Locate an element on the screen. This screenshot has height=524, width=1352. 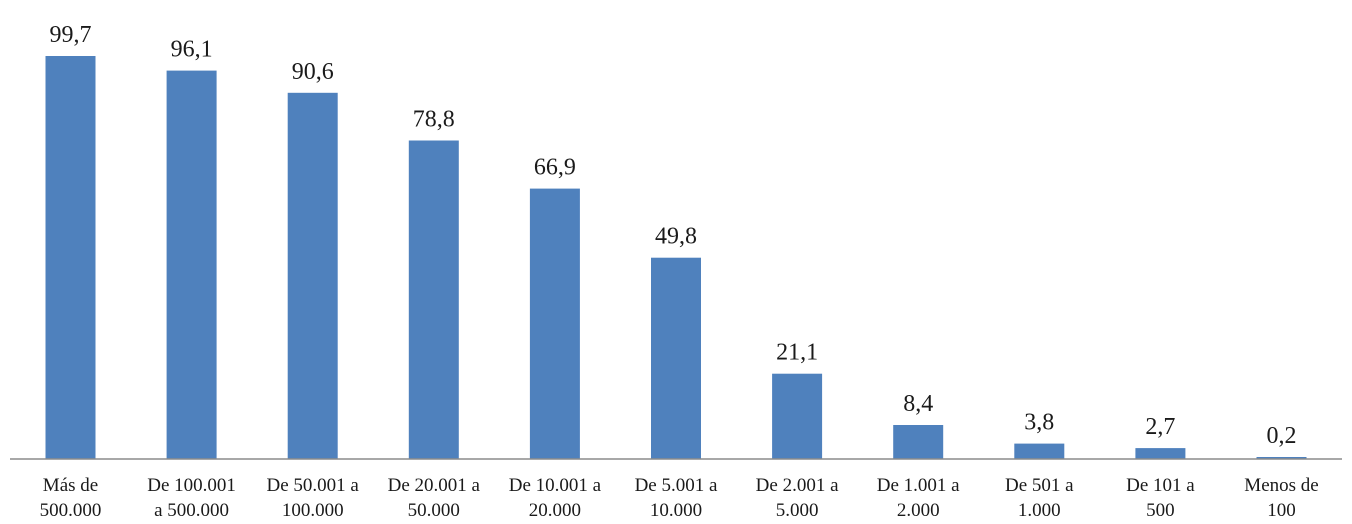
category-label-line: Más de is located at coordinates (70, 485).